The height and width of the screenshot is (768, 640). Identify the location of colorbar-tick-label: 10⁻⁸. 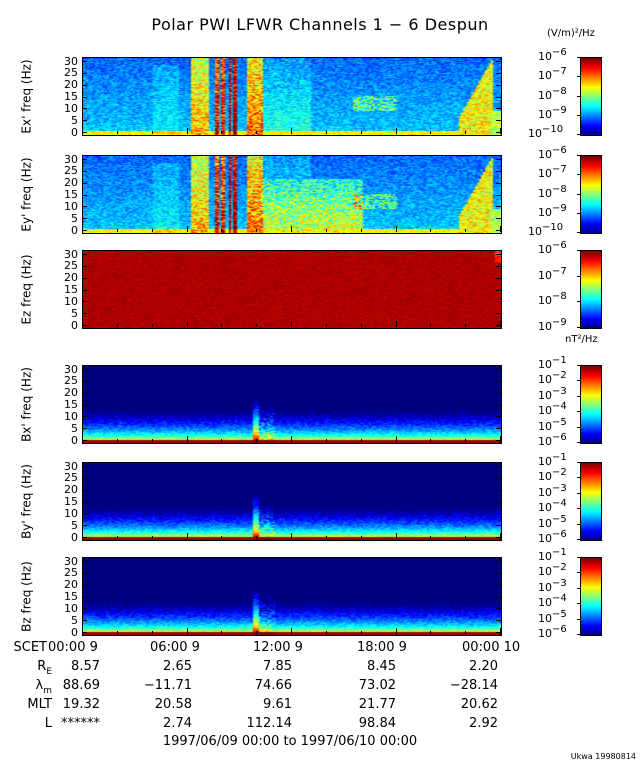
(552, 191).